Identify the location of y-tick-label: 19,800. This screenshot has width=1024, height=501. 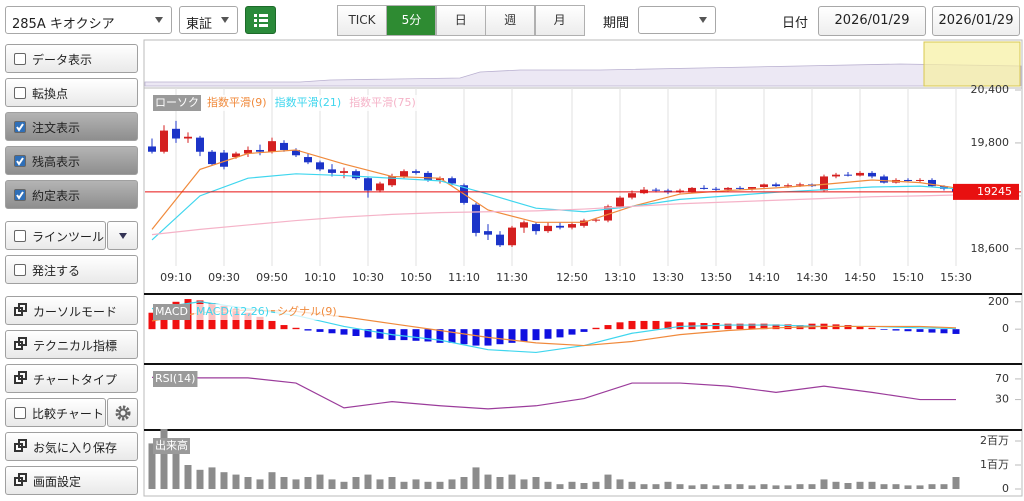
(990, 142).